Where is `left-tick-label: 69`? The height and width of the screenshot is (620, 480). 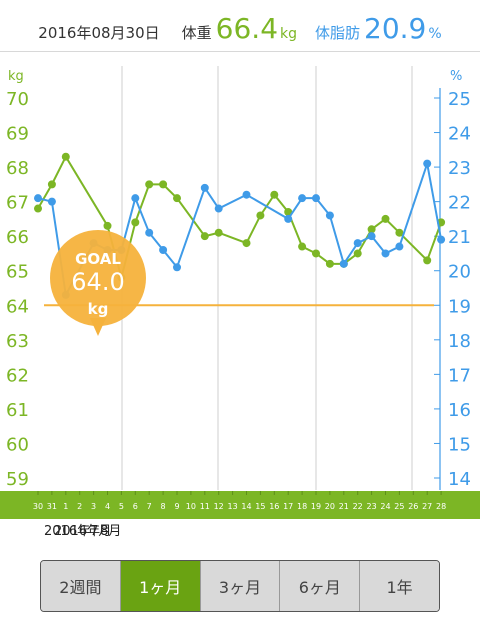 left-tick-label: 69 is located at coordinates (17, 134).